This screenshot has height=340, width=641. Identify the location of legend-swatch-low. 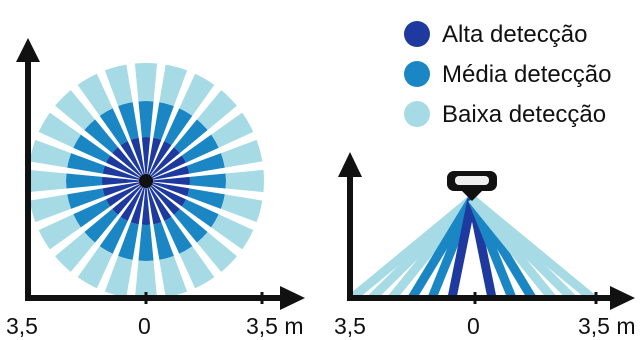
(417, 114).